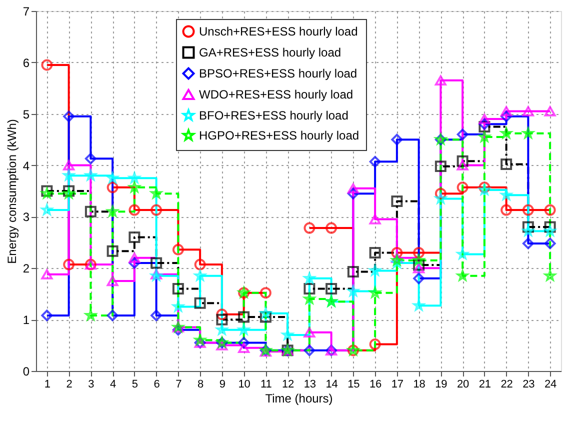 The height and width of the screenshot is (426, 586). I want to click on legend-label: BFO+RES+ESS hourly load, so click(273, 115).